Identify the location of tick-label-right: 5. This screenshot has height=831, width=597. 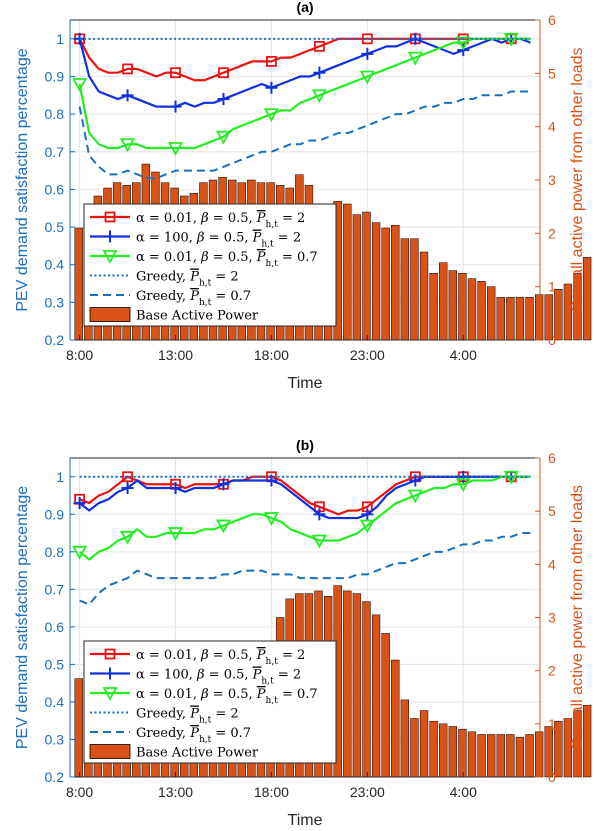
(552, 73).